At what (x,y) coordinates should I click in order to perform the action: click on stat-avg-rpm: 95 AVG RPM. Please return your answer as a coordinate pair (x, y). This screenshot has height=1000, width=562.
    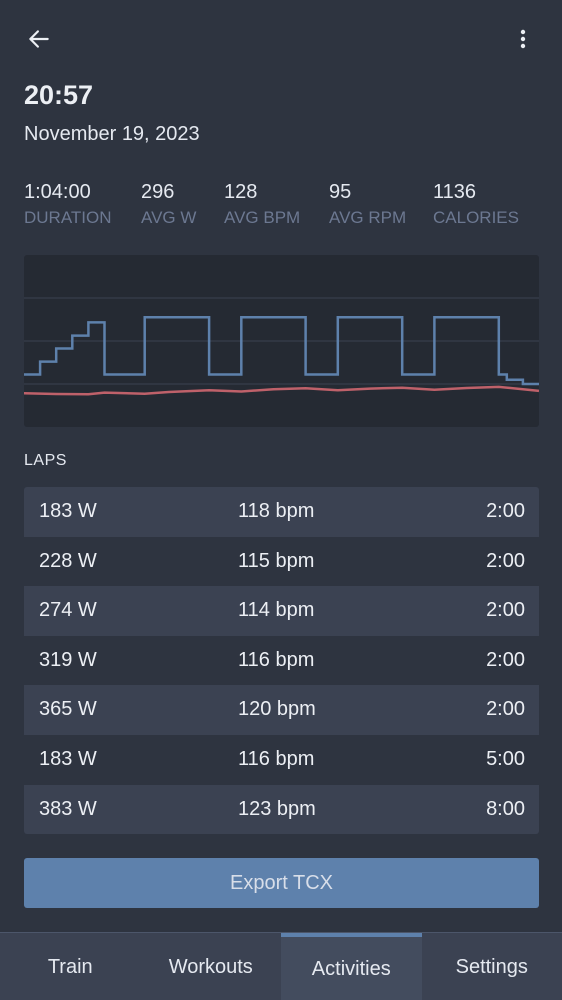
    Looking at the image, I should click on (367, 206).